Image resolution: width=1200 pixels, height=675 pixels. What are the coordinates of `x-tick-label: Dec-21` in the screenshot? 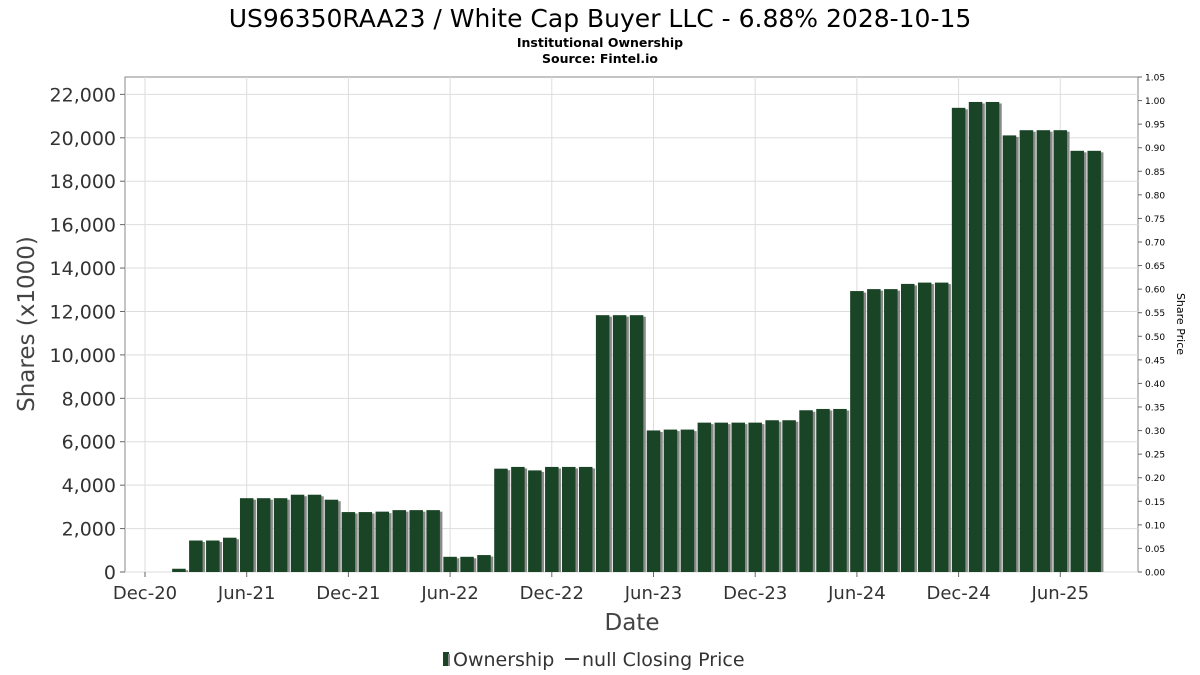 It's located at (348, 593).